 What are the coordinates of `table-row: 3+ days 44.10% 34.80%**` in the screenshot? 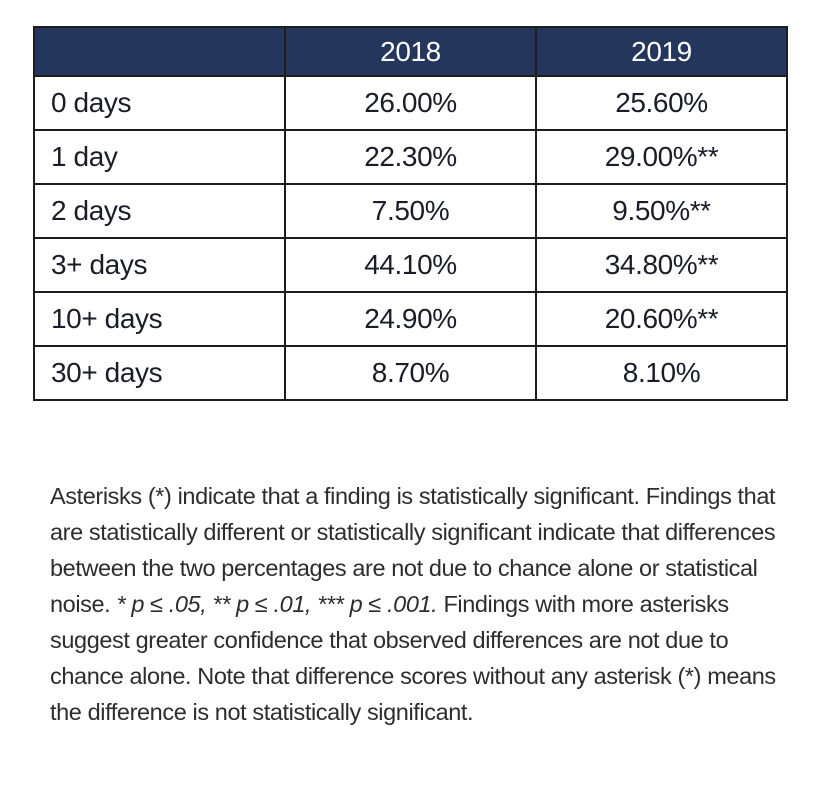 It's located at (410, 265).